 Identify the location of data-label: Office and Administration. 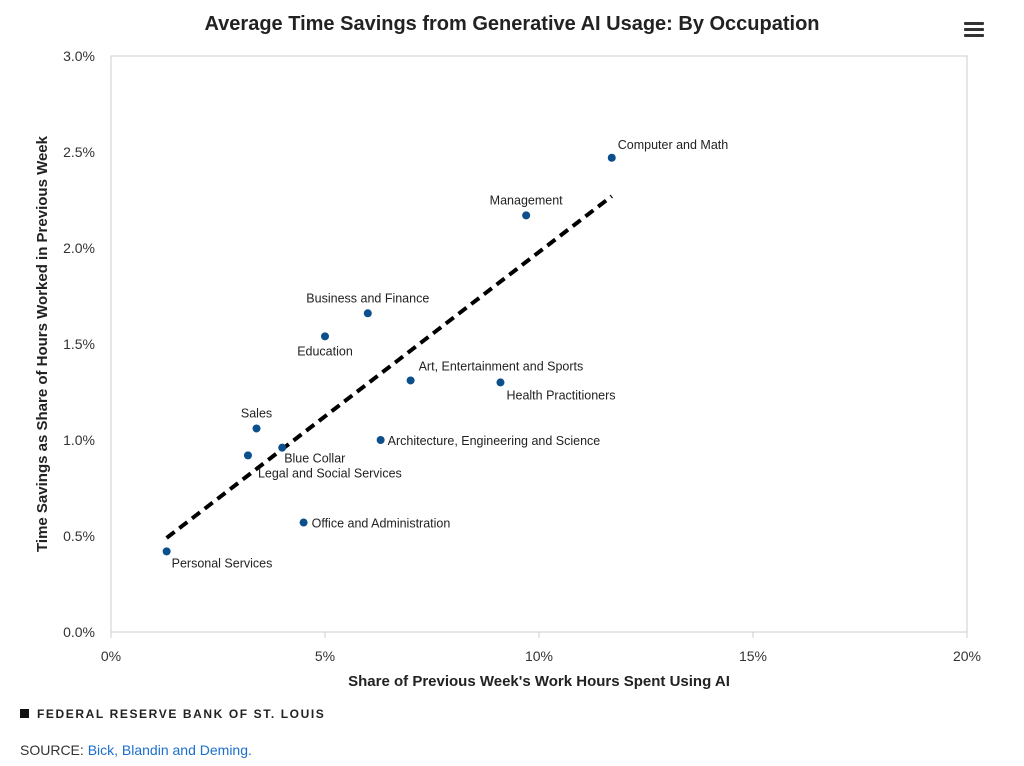
(381, 524).